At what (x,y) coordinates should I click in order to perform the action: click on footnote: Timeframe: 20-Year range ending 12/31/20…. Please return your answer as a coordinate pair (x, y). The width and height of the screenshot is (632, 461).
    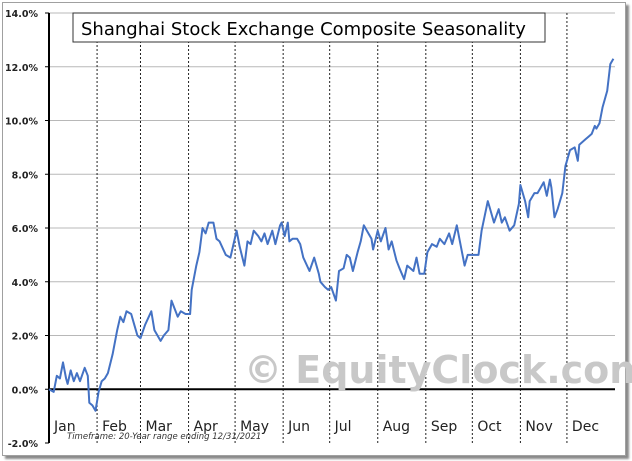
    Looking at the image, I should click on (164, 437).